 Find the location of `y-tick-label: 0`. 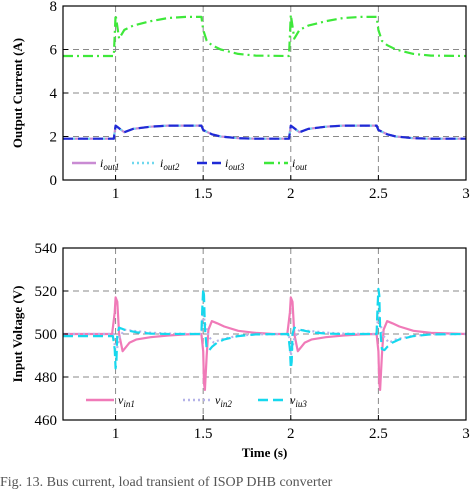

y-tick-label: 0 is located at coordinates (54, 181).